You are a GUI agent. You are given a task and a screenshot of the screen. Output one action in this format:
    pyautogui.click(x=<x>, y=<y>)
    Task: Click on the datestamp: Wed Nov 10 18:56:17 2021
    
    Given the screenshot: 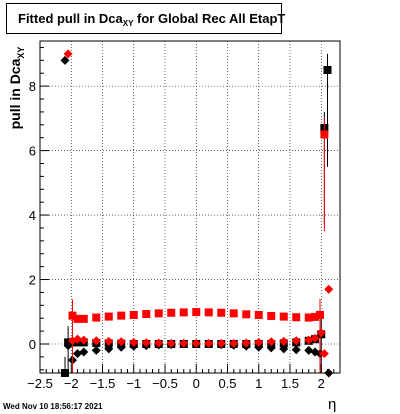 What is the action you would take?
    pyautogui.click(x=53, y=406)
    